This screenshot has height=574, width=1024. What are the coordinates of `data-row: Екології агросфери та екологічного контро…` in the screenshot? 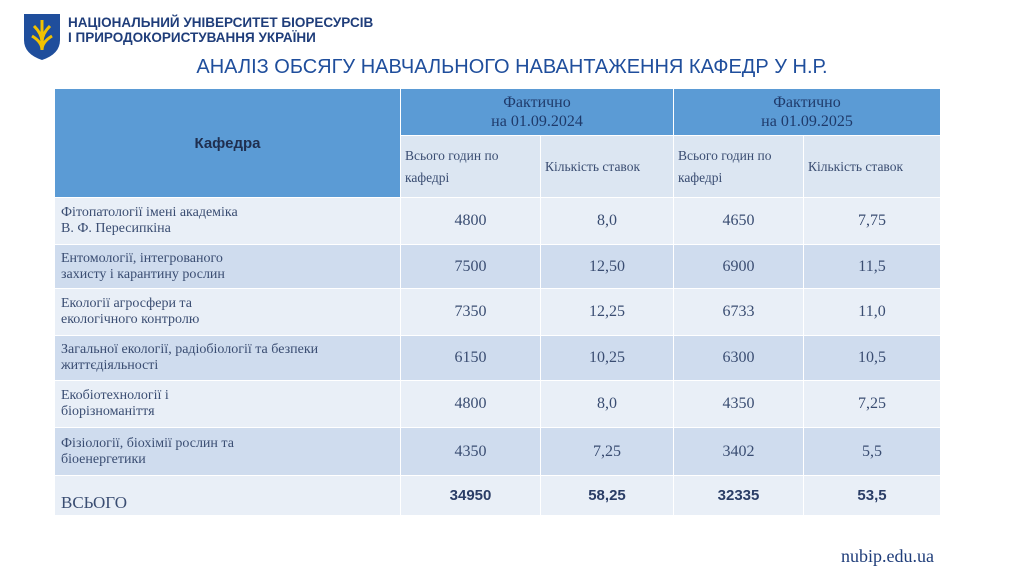 It's located at (497, 312).